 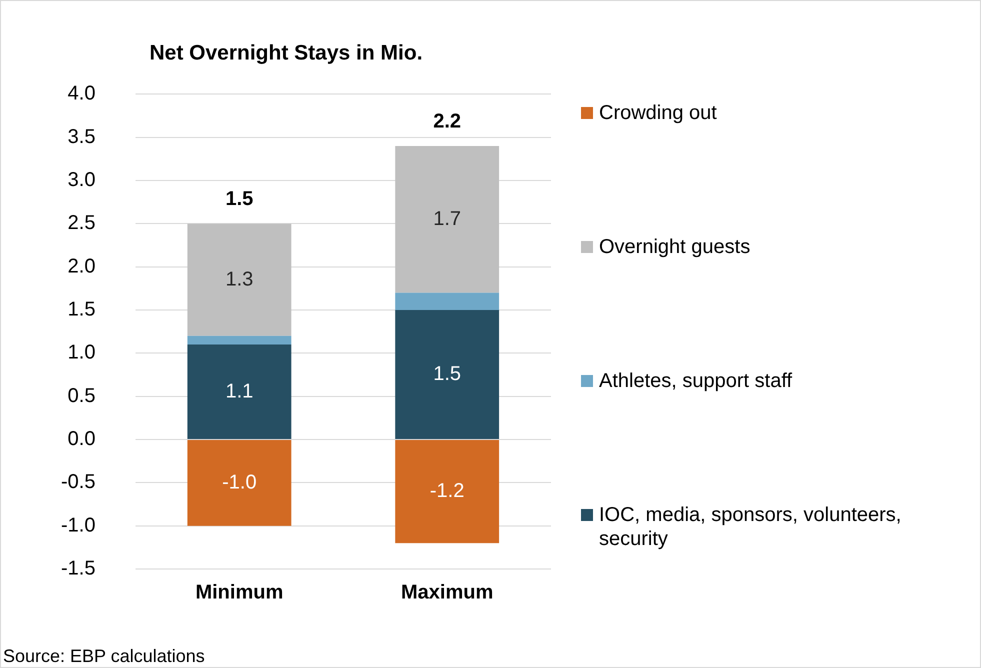 What do you see at coordinates (286, 52) in the screenshot?
I see `chart-title: Net Overnight Stays in Mio.` at bounding box center [286, 52].